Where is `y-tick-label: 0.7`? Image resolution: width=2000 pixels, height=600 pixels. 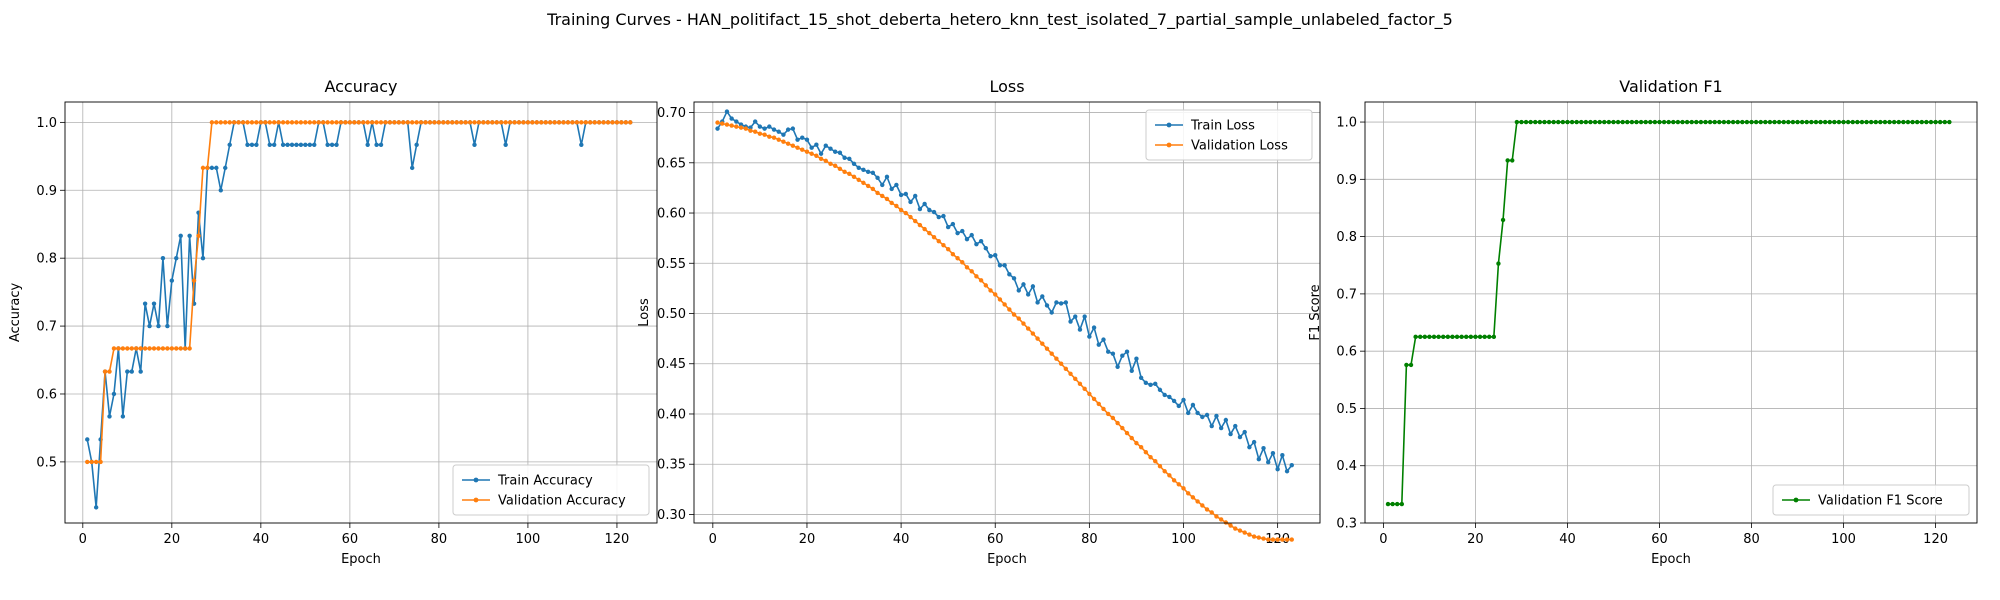
y-tick-label: 0.7 is located at coordinates (46, 327).